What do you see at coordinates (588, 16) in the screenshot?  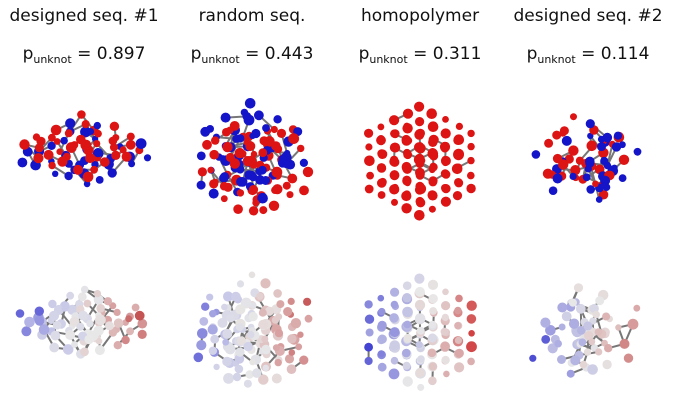 I see `column-title: designed seq. #2` at bounding box center [588, 16].